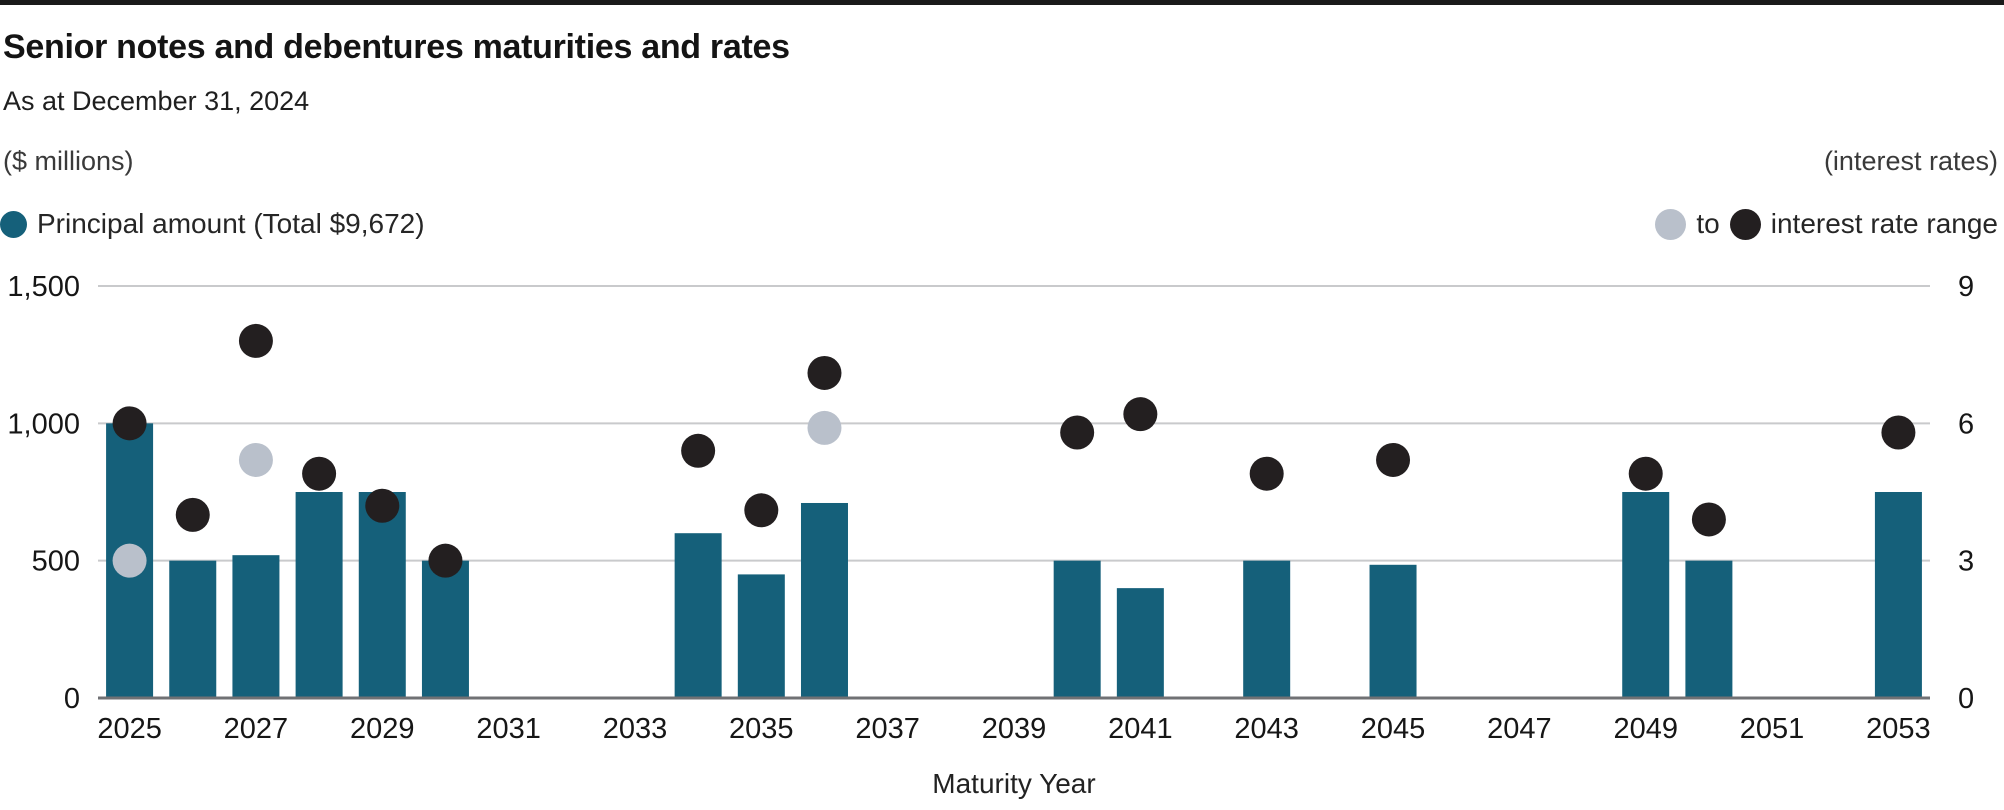  Describe the element at coordinates (1966, 562) in the screenshot. I see `y-right-tick-3: 3` at that location.